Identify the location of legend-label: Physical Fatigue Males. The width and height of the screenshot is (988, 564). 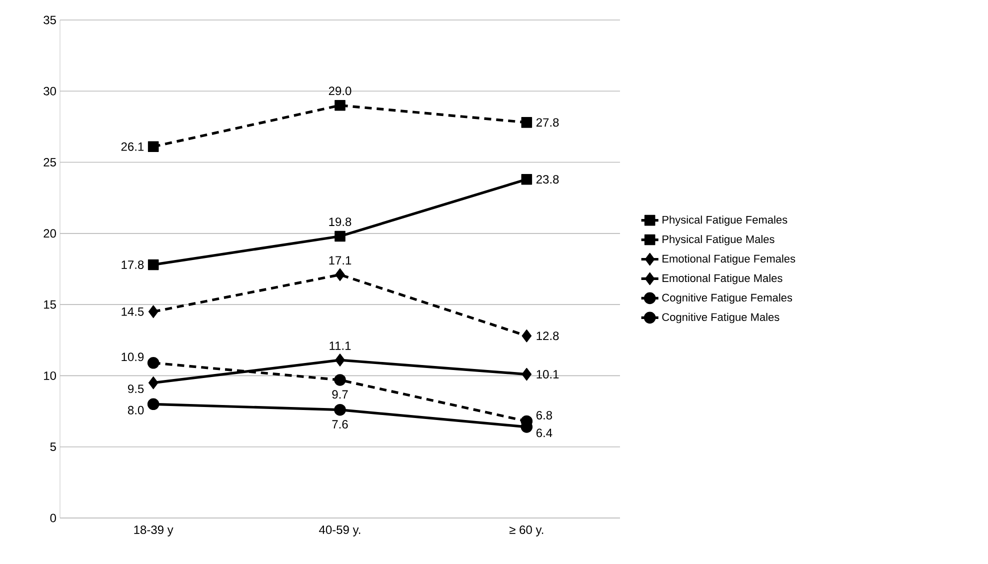
(718, 240).